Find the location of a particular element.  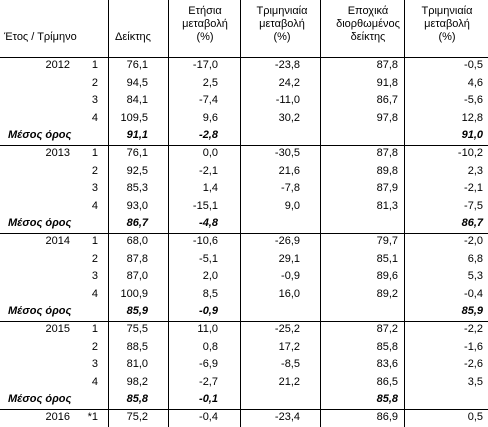

cell: 109,5 is located at coordinates (134, 117).